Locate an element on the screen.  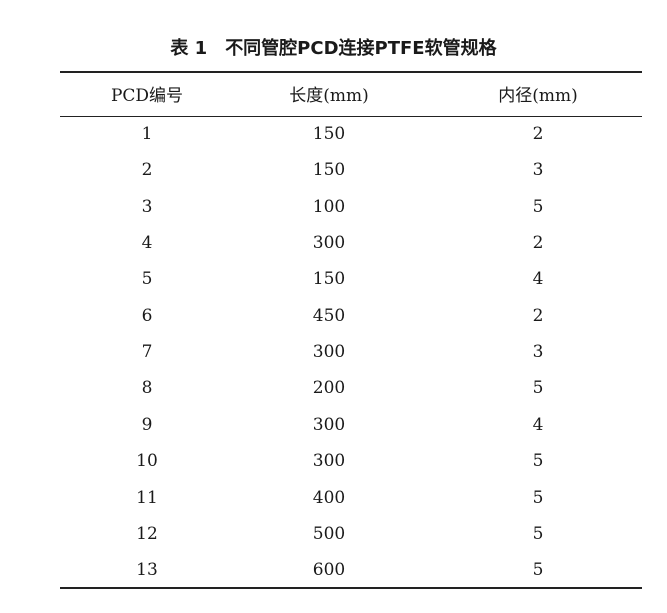
cell-pcd-id: 6 is located at coordinates (147, 315).